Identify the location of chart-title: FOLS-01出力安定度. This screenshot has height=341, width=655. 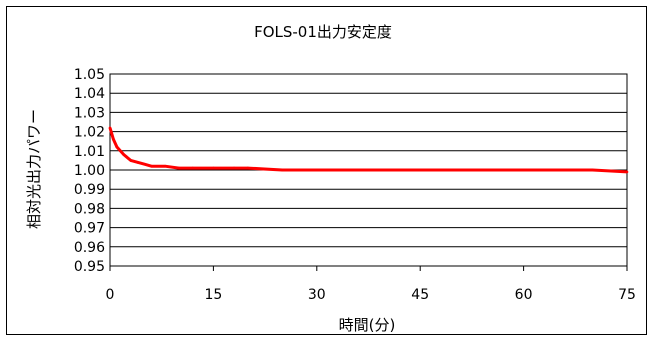
(323, 32).